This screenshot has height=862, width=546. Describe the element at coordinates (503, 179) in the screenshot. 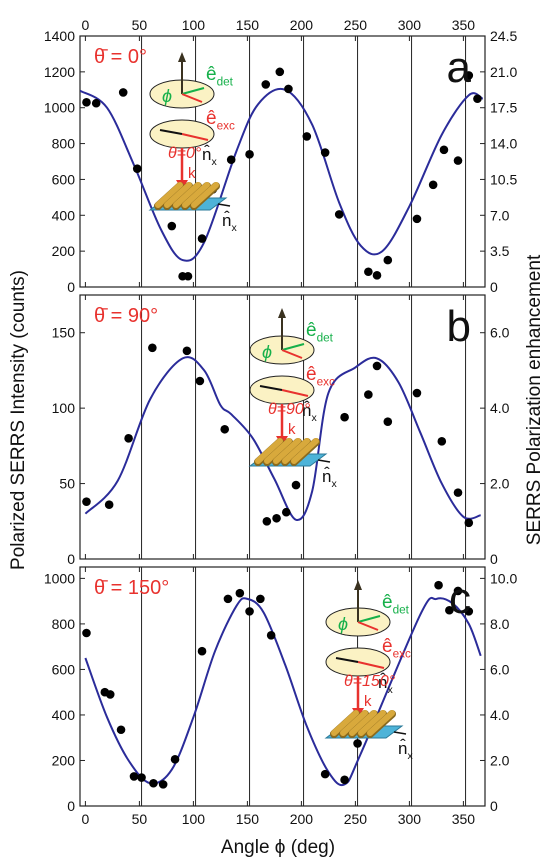

I see `y2-tick-label: 10.5` at that location.